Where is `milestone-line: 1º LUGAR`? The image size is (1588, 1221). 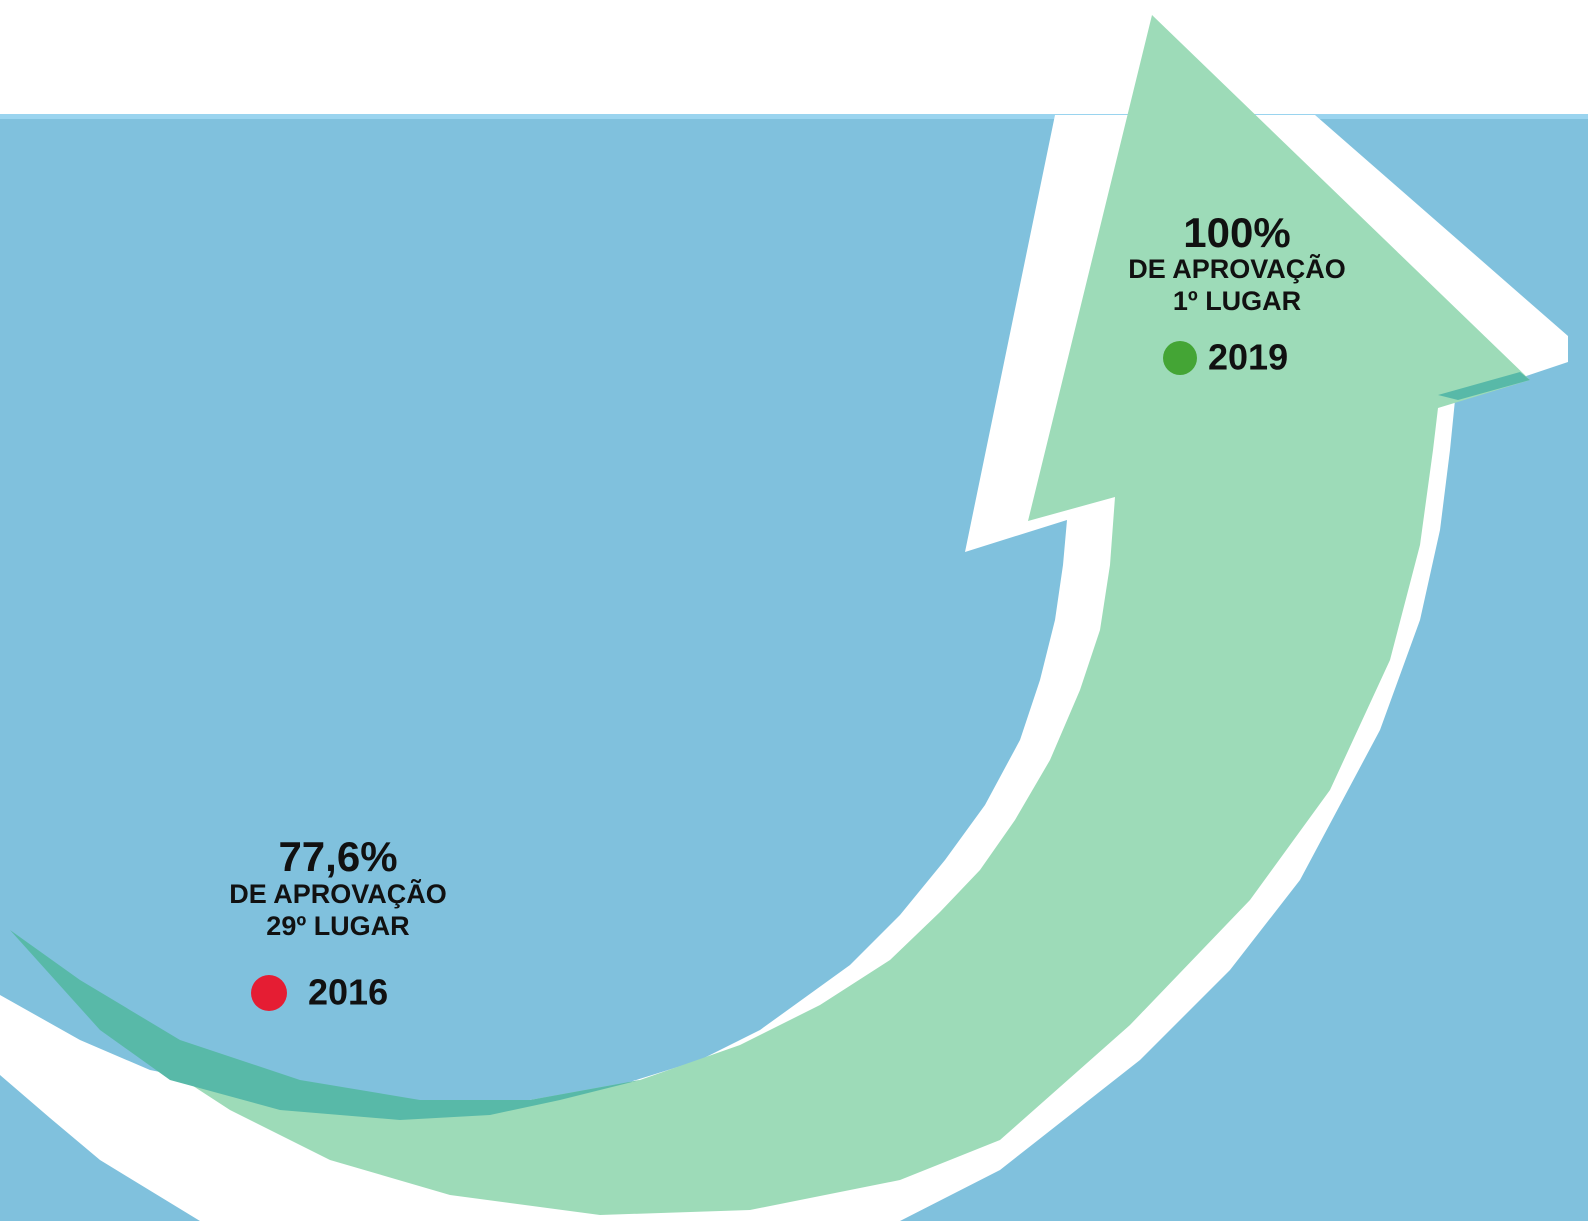
milestone-line: 1º LUGAR is located at coordinates (1237, 301).